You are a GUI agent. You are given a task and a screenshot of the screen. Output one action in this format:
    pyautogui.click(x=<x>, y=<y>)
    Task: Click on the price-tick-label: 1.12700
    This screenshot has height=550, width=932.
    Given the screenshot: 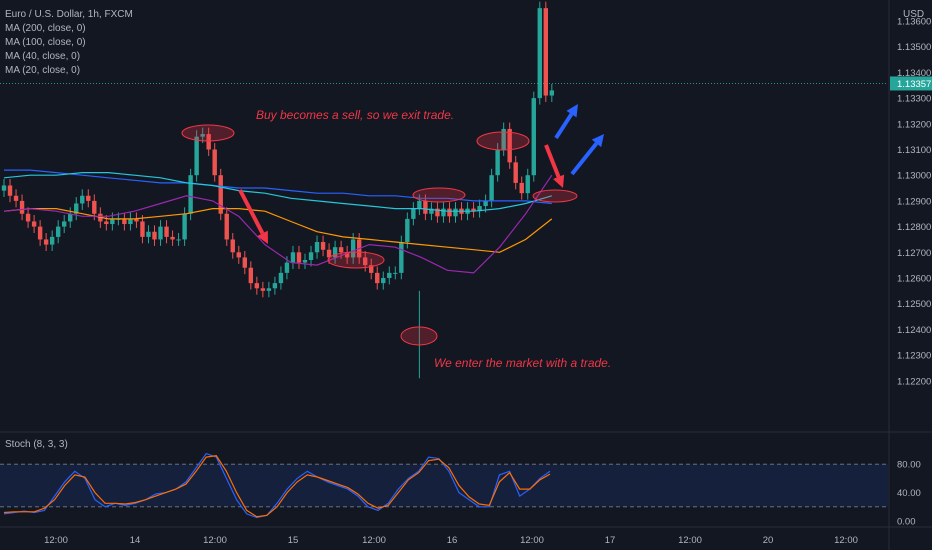 What is the action you would take?
    pyautogui.click(x=914, y=253)
    